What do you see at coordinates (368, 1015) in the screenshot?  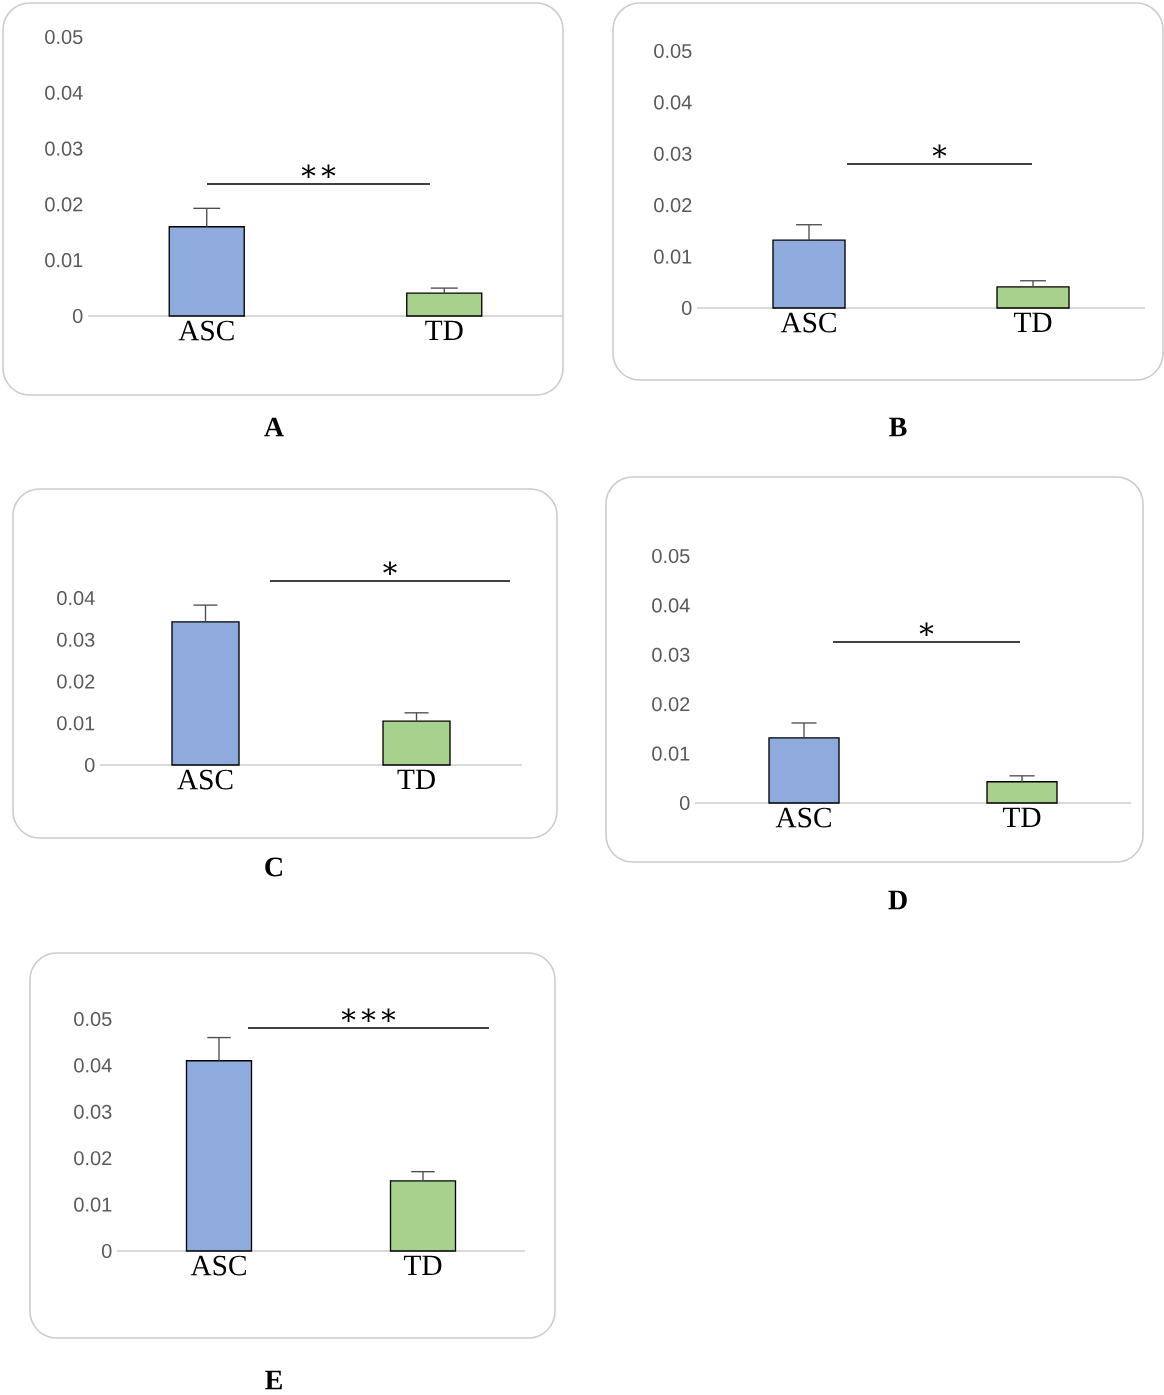 I see `annotation: ∗∗∗` at bounding box center [368, 1015].